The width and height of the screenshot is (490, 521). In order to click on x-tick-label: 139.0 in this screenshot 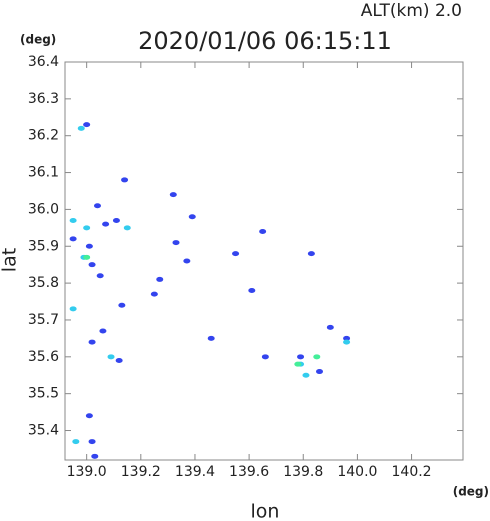, I will do `click(87, 472)`.